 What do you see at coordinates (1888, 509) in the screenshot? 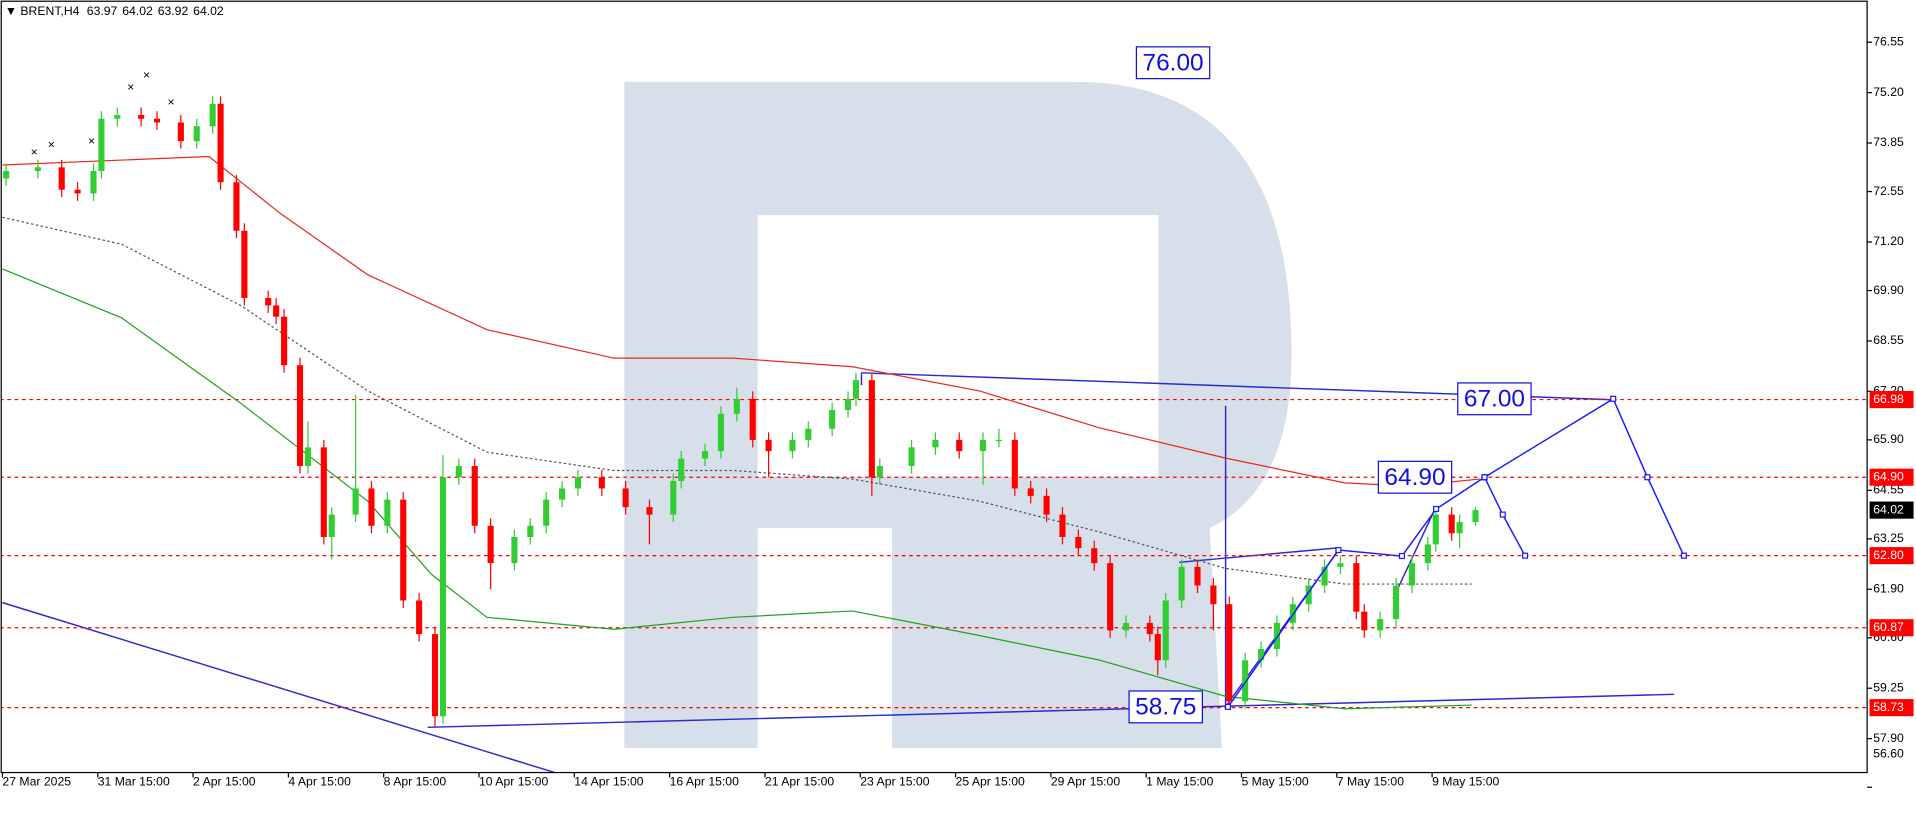
I see `current-price-label: 64.02` at bounding box center [1888, 509].